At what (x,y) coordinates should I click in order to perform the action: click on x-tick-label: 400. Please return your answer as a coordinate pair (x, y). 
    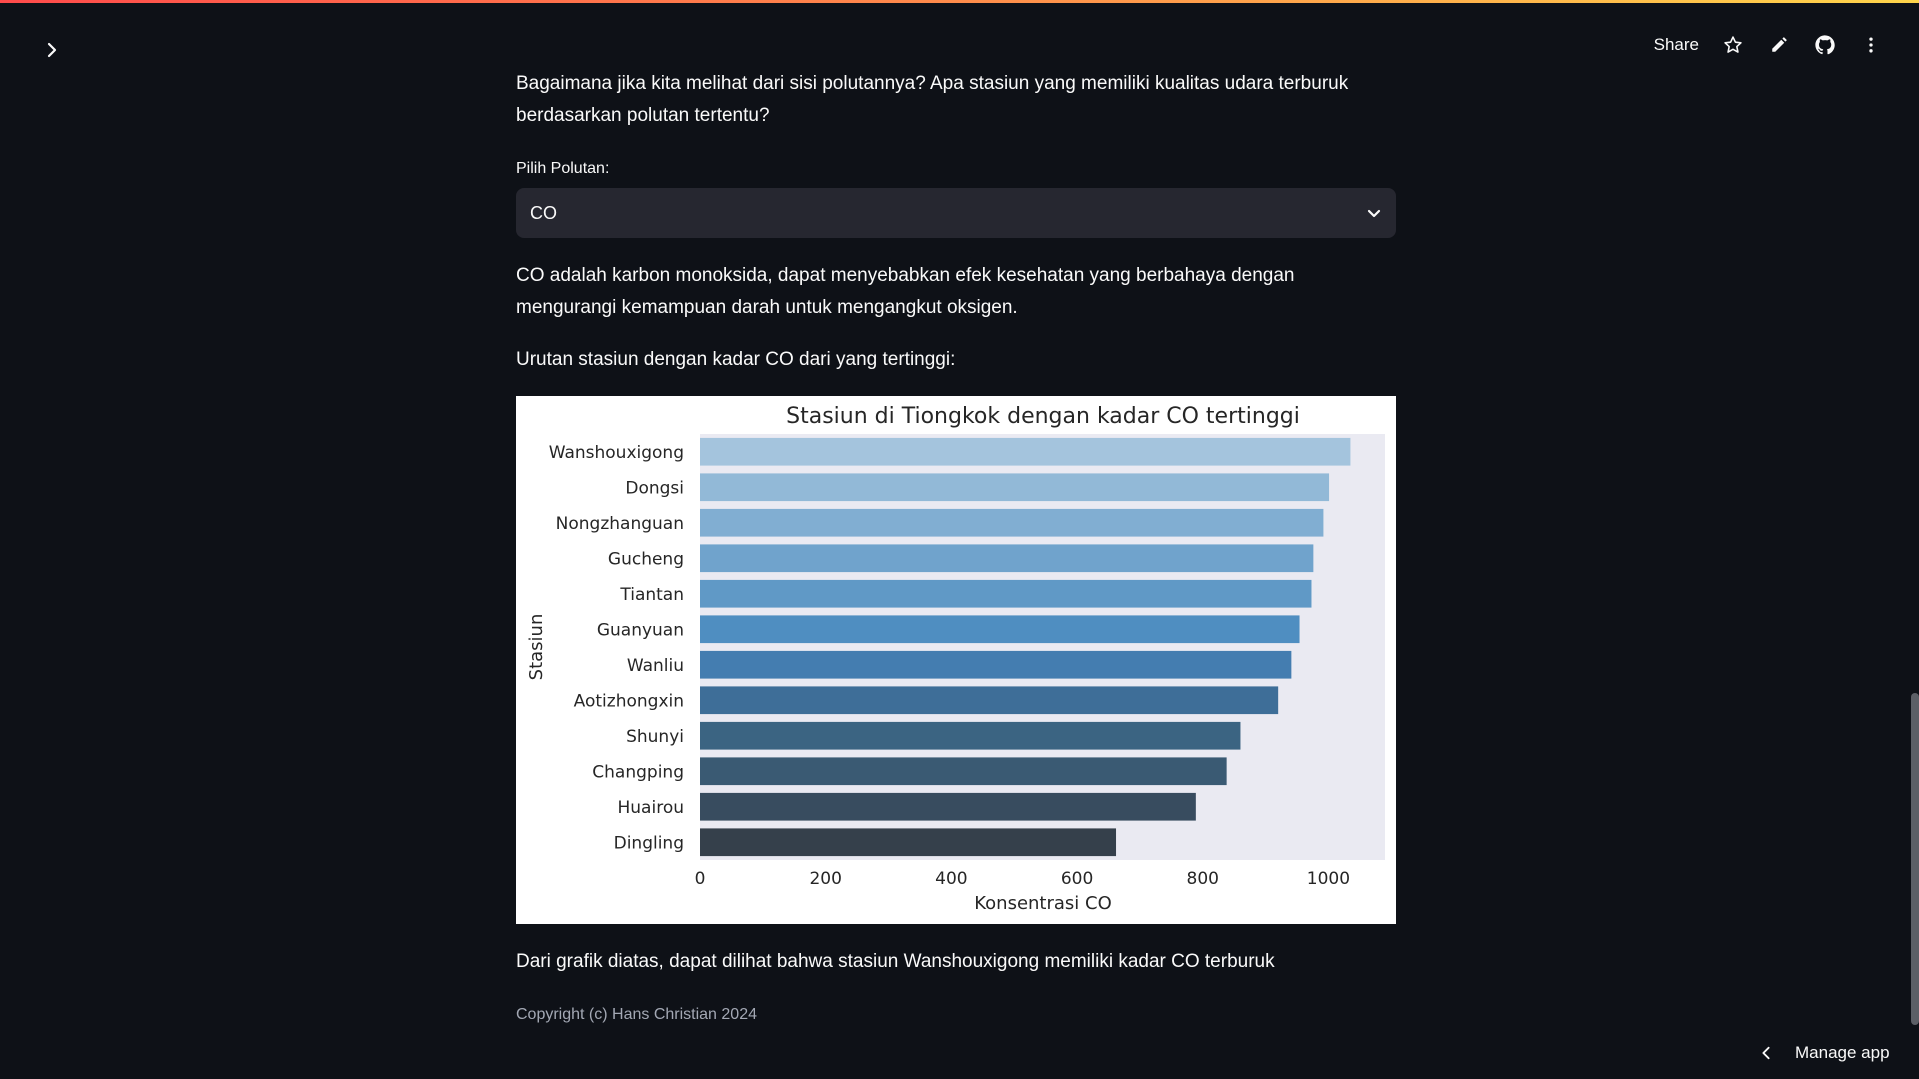
    Looking at the image, I should click on (951, 879).